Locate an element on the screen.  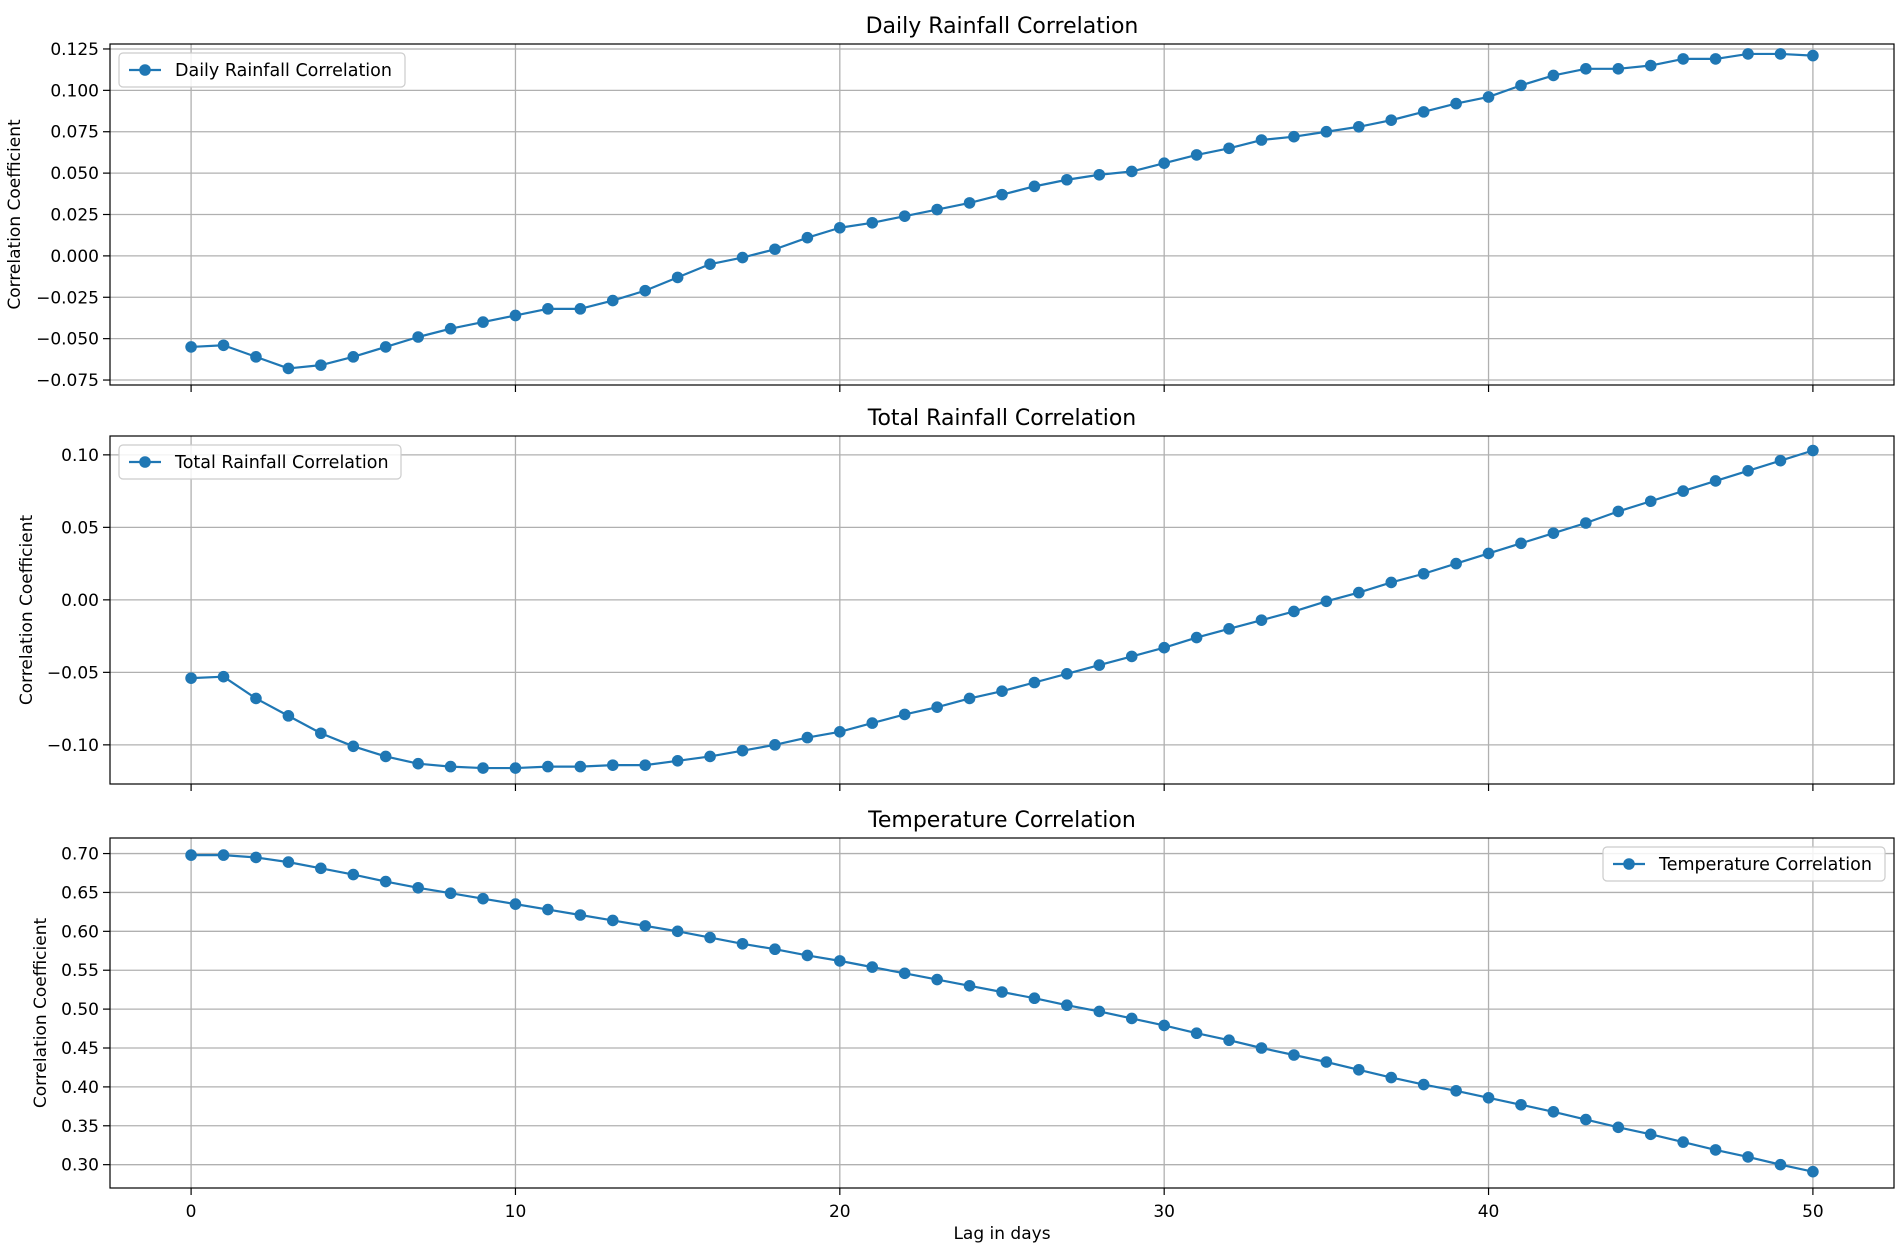
y-tick-label: 0.55 is located at coordinates (80, 971).